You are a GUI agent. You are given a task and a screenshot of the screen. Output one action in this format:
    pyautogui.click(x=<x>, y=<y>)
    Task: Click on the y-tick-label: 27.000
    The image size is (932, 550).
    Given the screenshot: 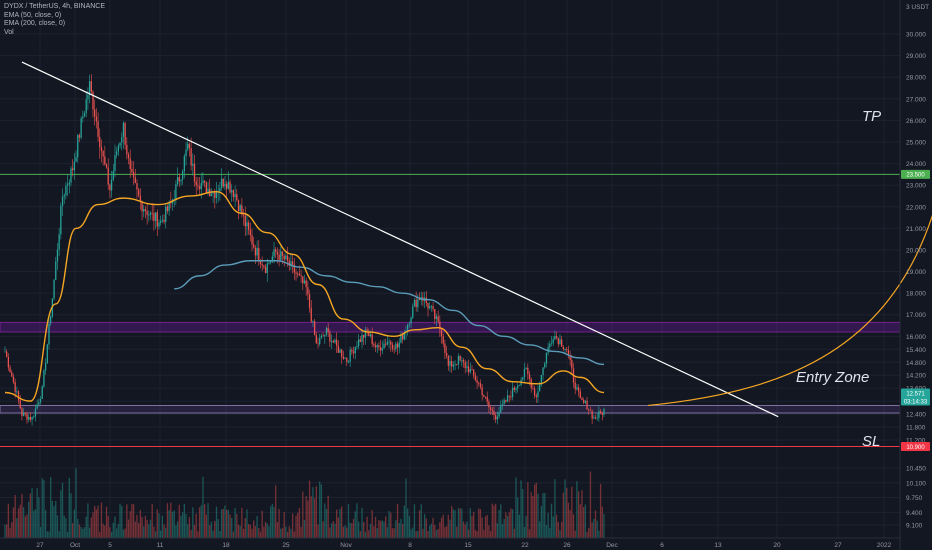 What is the action you would take?
    pyautogui.click(x=916, y=99)
    